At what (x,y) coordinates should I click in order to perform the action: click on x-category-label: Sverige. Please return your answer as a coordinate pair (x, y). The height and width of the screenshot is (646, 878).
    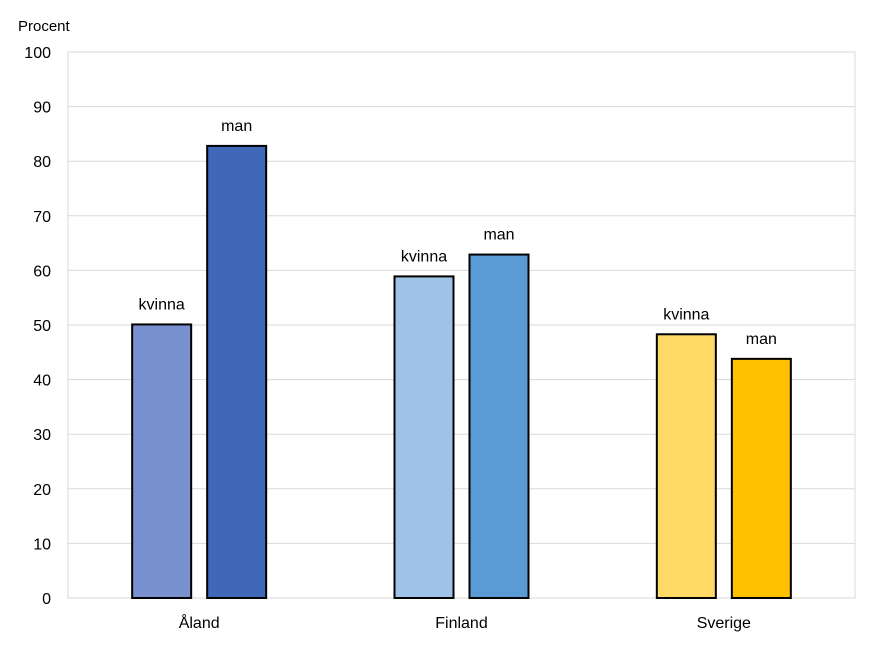
    Looking at the image, I should click on (724, 623).